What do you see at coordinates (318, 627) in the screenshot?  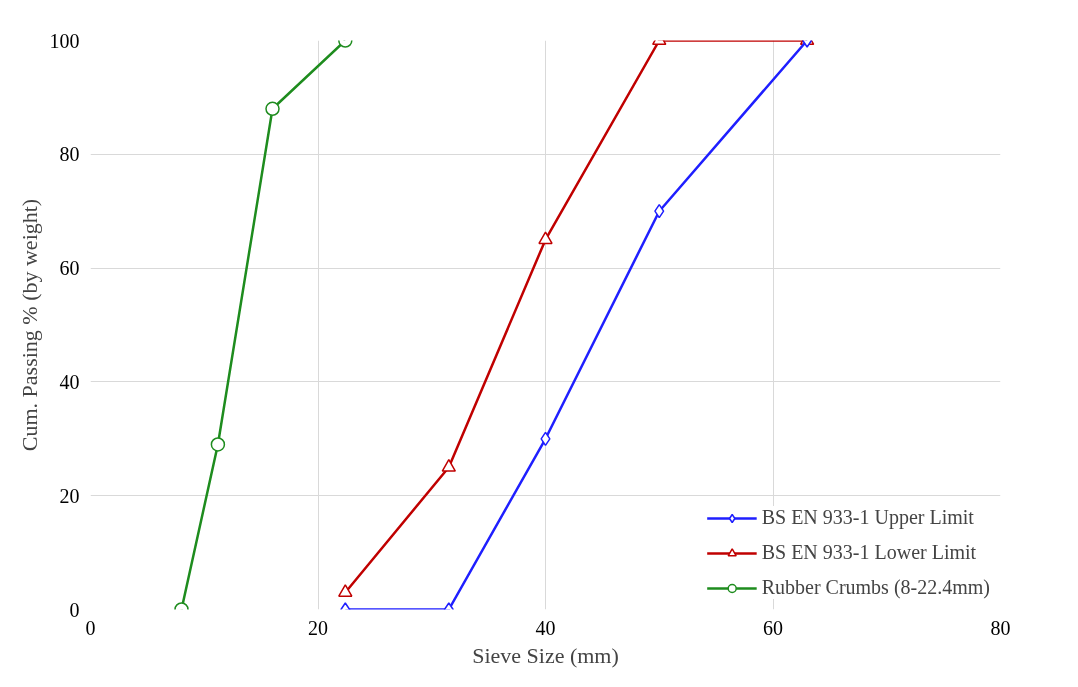 I see `x-tick-label: 20` at bounding box center [318, 627].